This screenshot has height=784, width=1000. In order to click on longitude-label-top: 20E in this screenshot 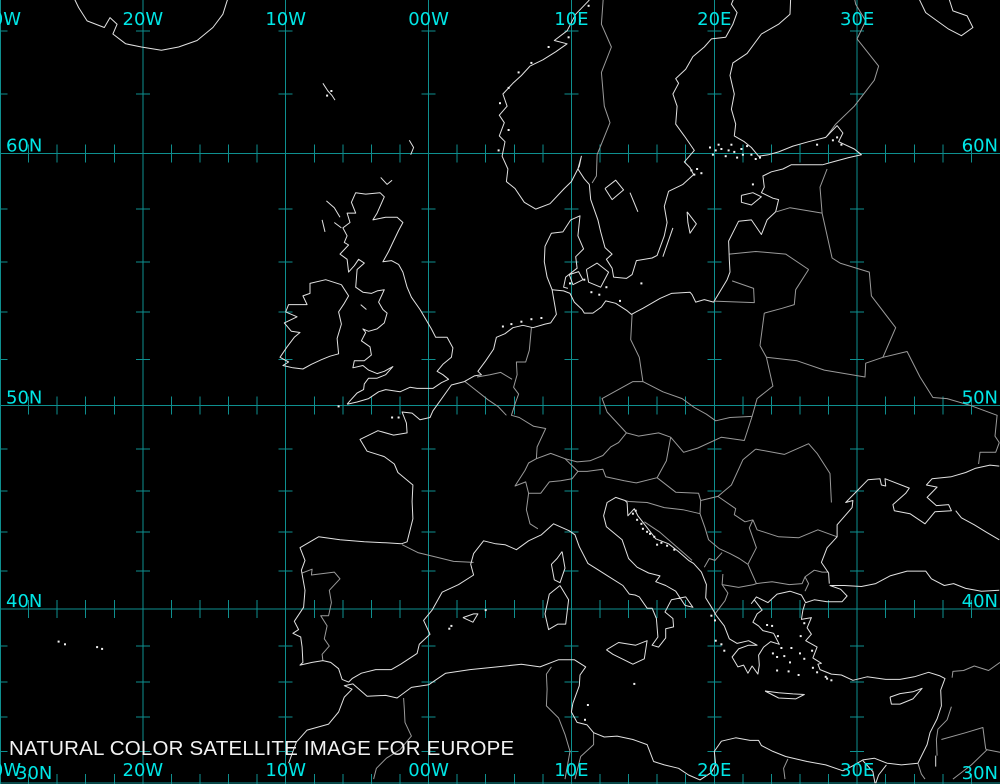, I will do `click(714, 19)`.